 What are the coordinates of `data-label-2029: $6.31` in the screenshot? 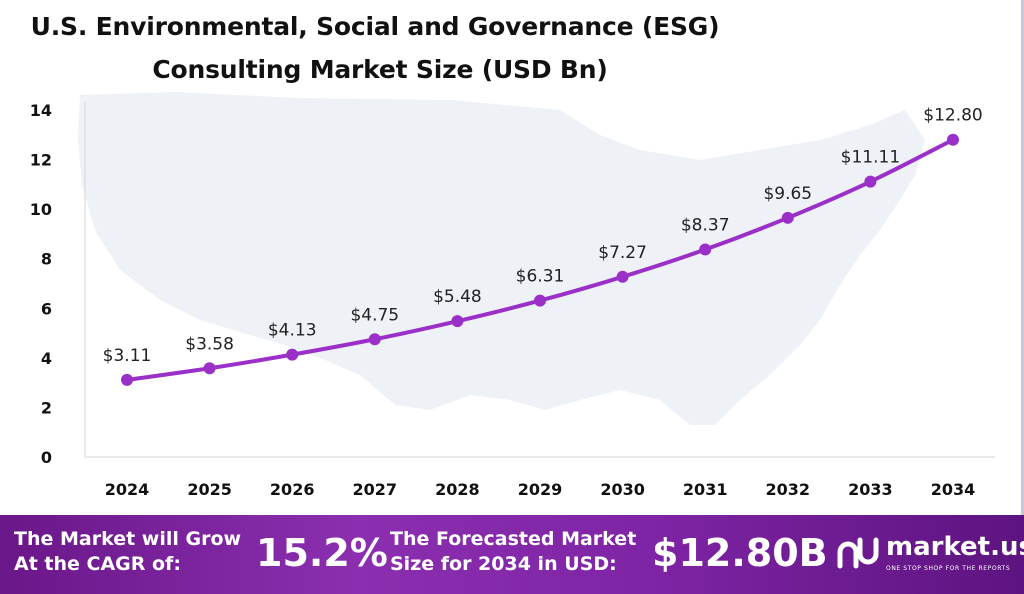 It's located at (540, 277).